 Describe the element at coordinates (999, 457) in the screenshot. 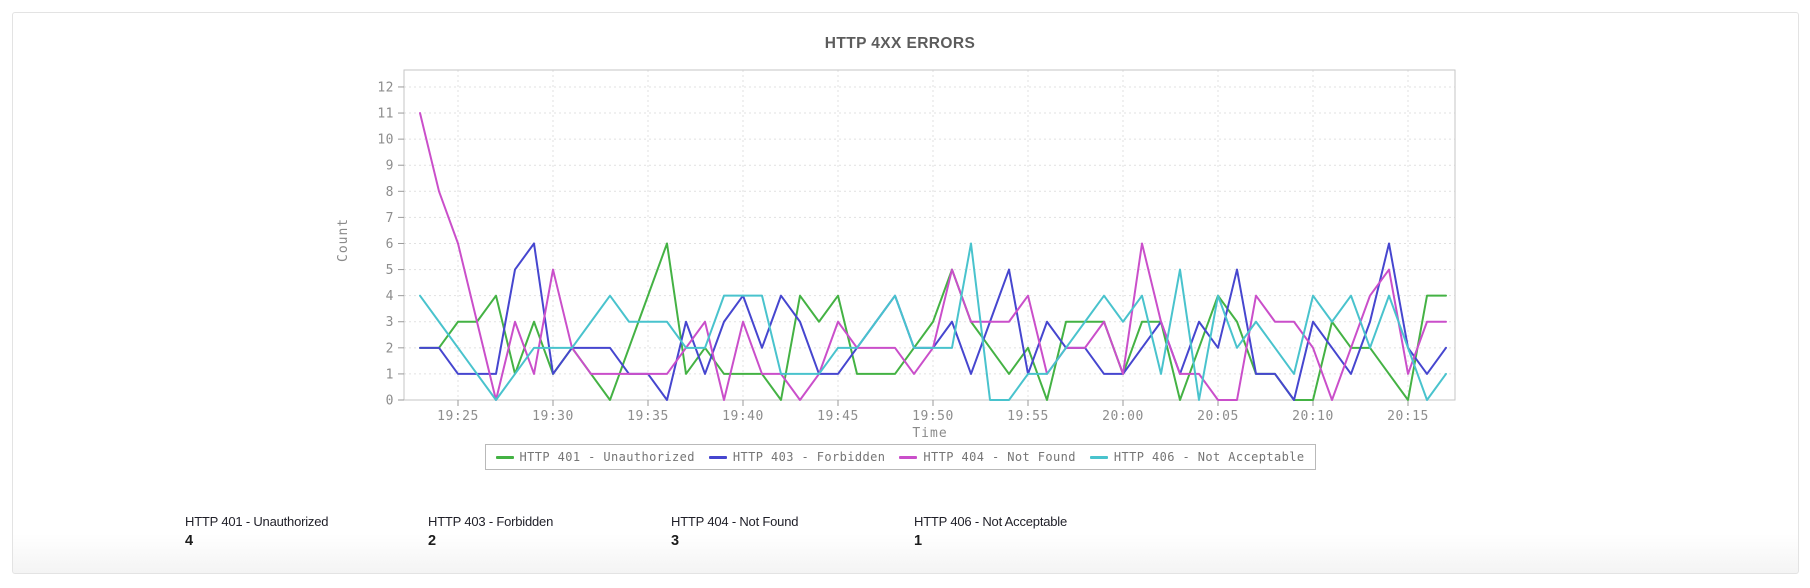

I see `legend-label: HTTP 404 - Not Found` at that location.